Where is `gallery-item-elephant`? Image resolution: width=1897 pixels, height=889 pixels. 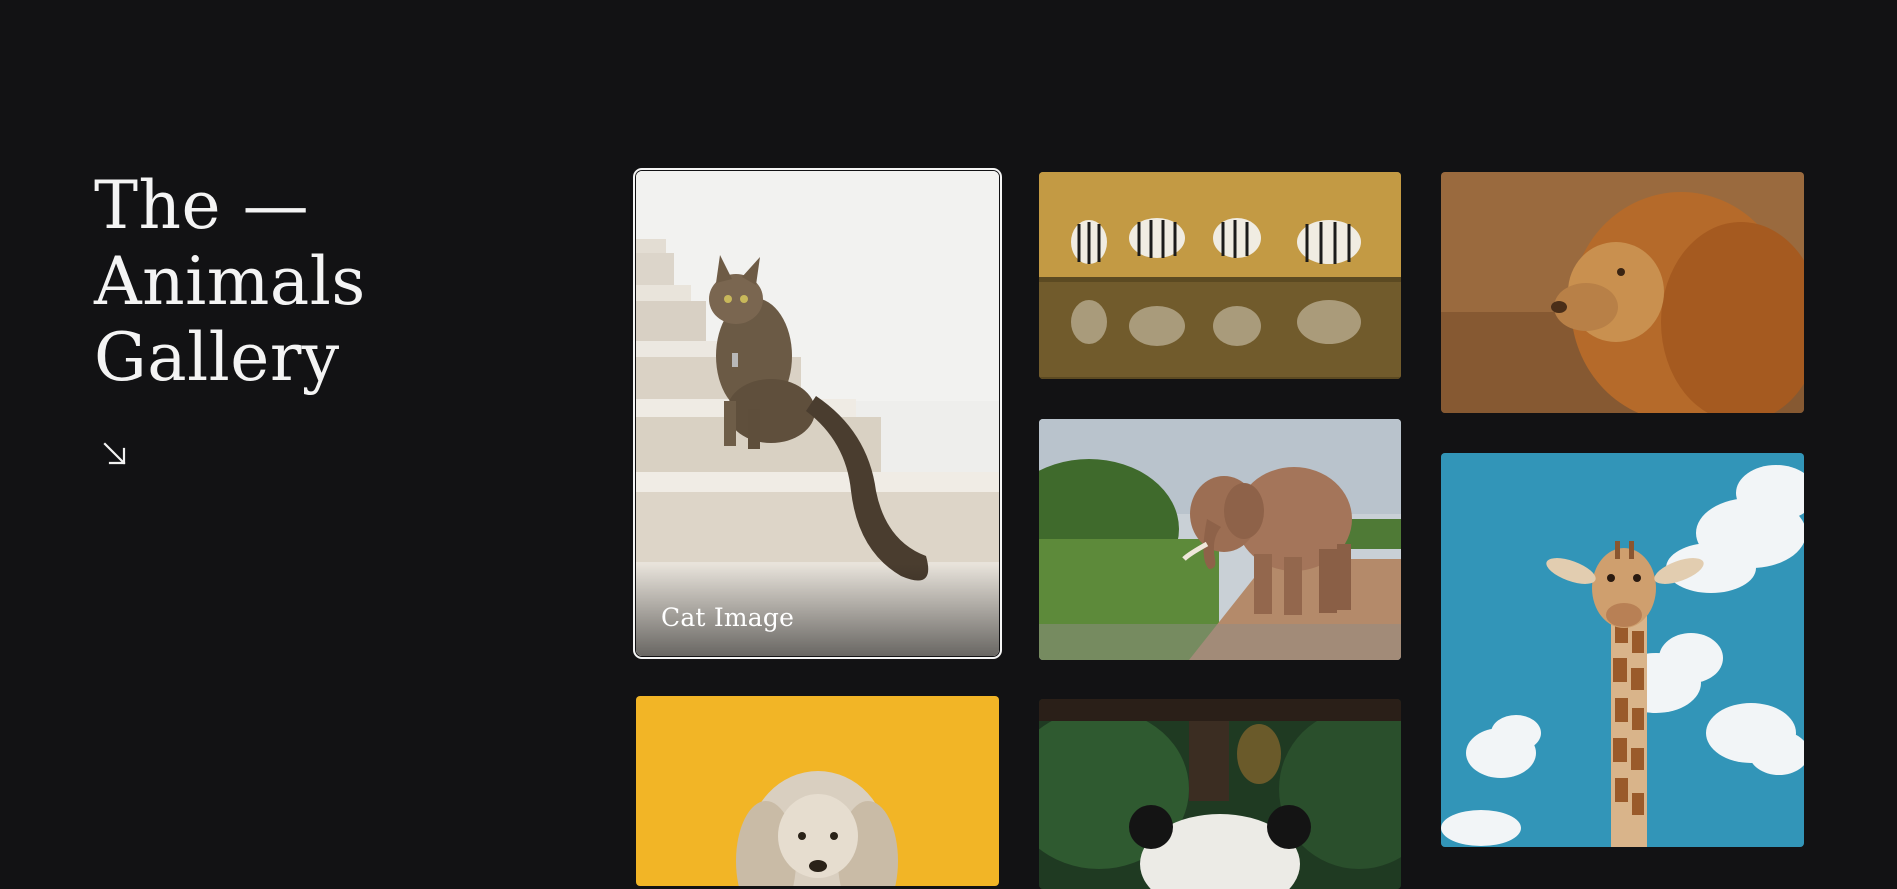
gallery-item-elephant is located at coordinates (1220, 539).